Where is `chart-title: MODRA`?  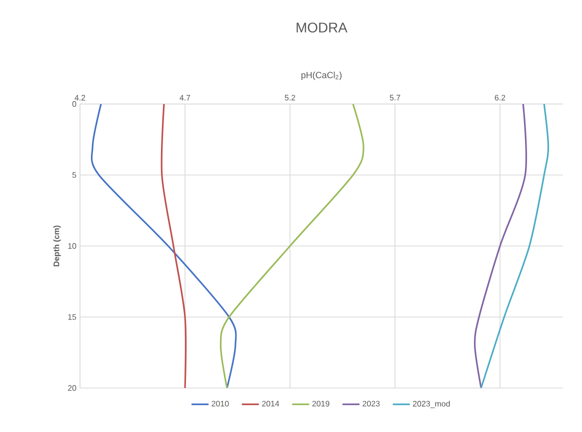 chart-title: MODRA is located at coordinates (322, 27).